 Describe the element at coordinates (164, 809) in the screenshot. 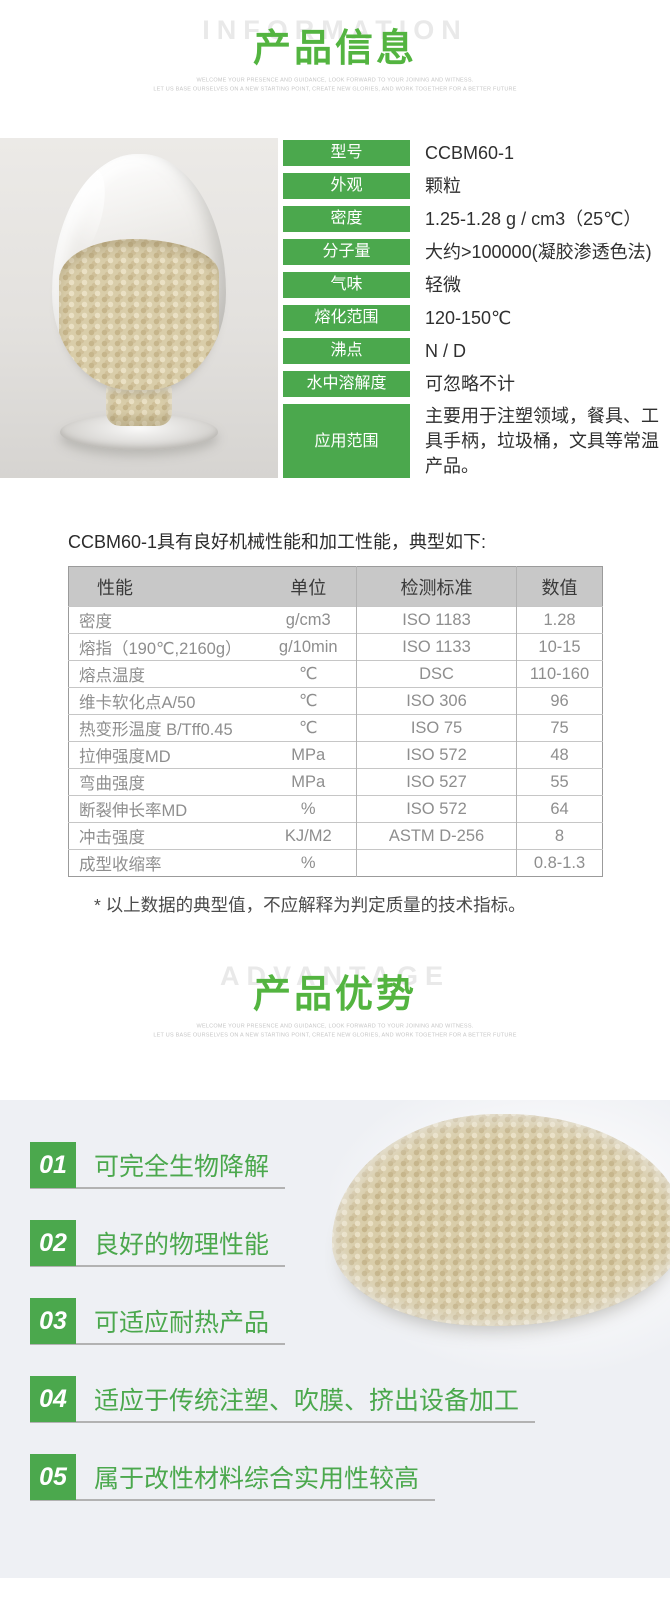

I see `cell-property: 断裂伸长率MD` at that location.